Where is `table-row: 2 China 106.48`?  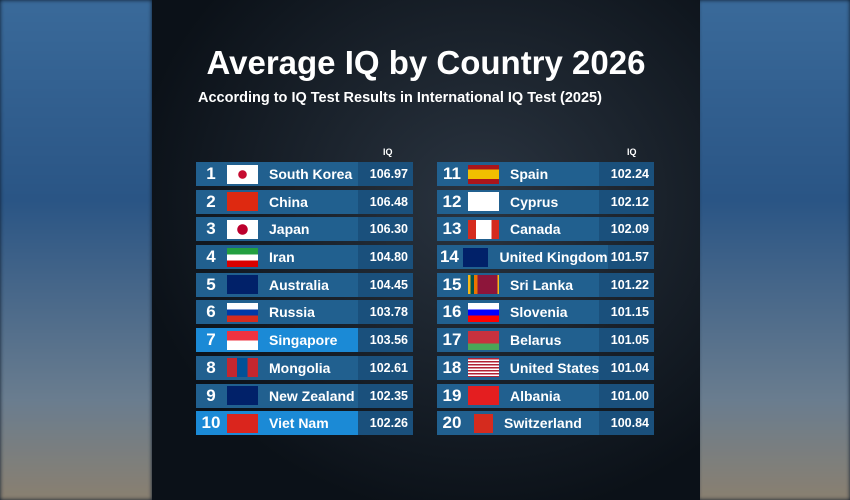
table-row: 2 China 106.48 is located at coordinates (304, 201).